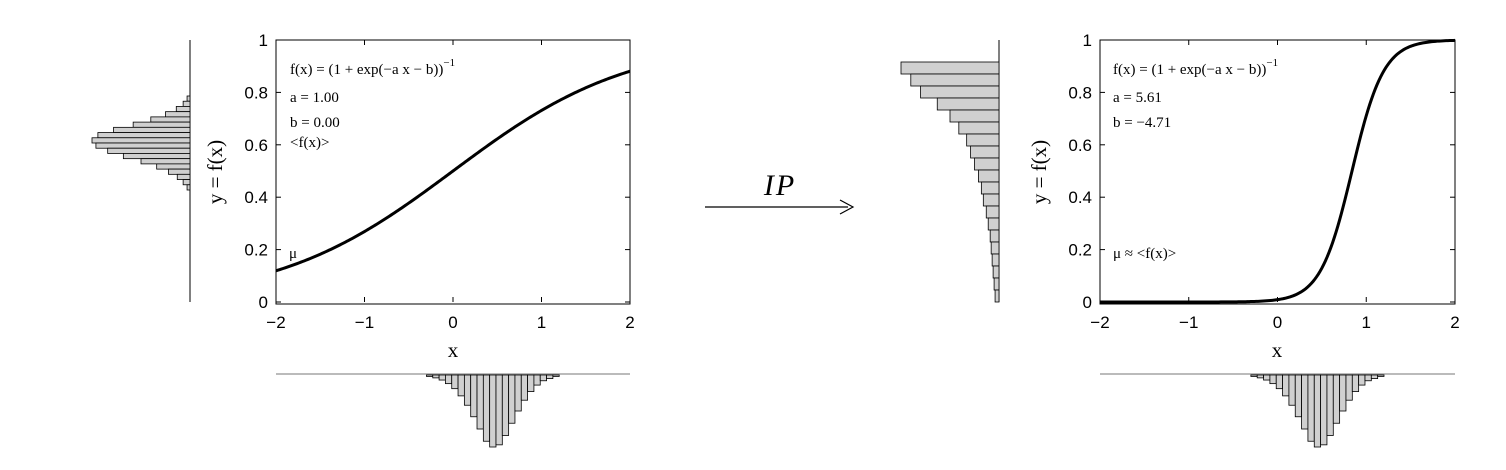  What do you see at coordinates (847, 207) in the screenshot?
I see `arrow-head` at bounding box center [847, 207].